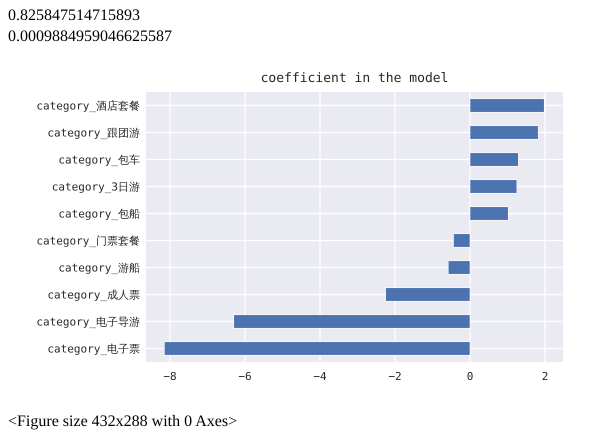  What do you see at coordinates (88, 106) in the screenshot?
I see `y-tick-label: category_酒店套餐` at bounding box center [88, 106].